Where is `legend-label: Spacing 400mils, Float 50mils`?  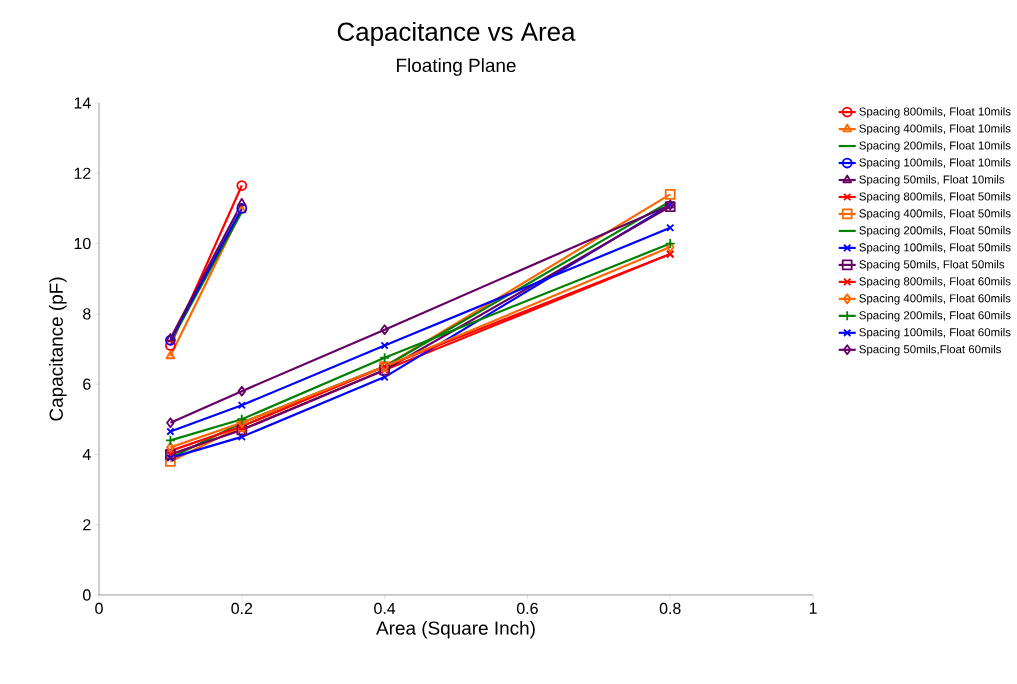
legend-label: Spacing 400mils, Float 50mils is located at coordinates (935, 214).